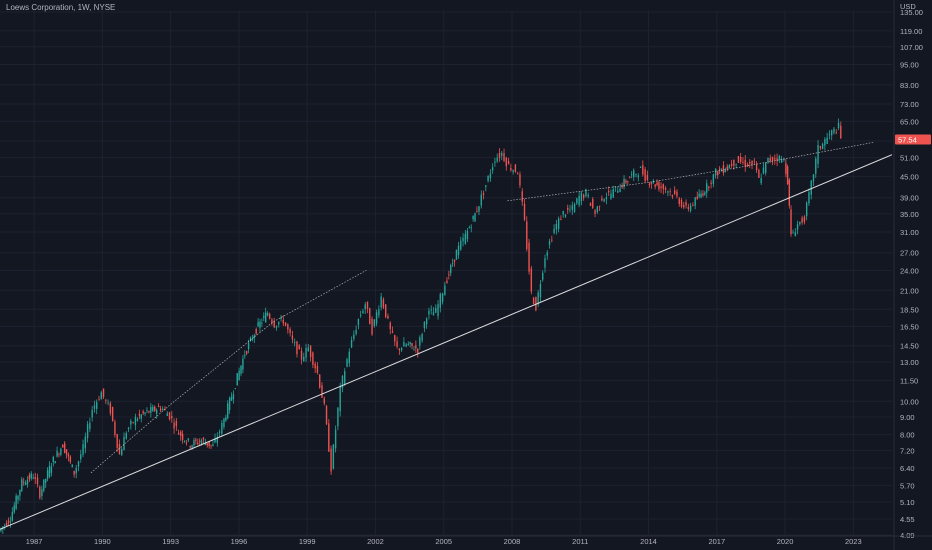  What do you see at coordinates (853, 541) in the screenshot?
I see `x-tick-label: 2023` at bounding box center [853, 541].